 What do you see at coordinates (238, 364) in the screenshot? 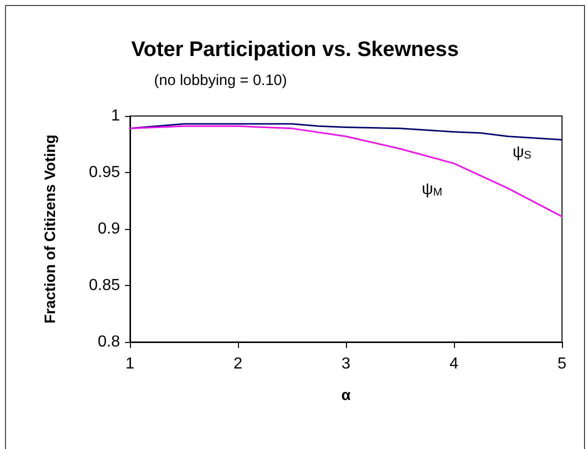
I see `x-tick-label: 2` at bounding box center [238, 364].